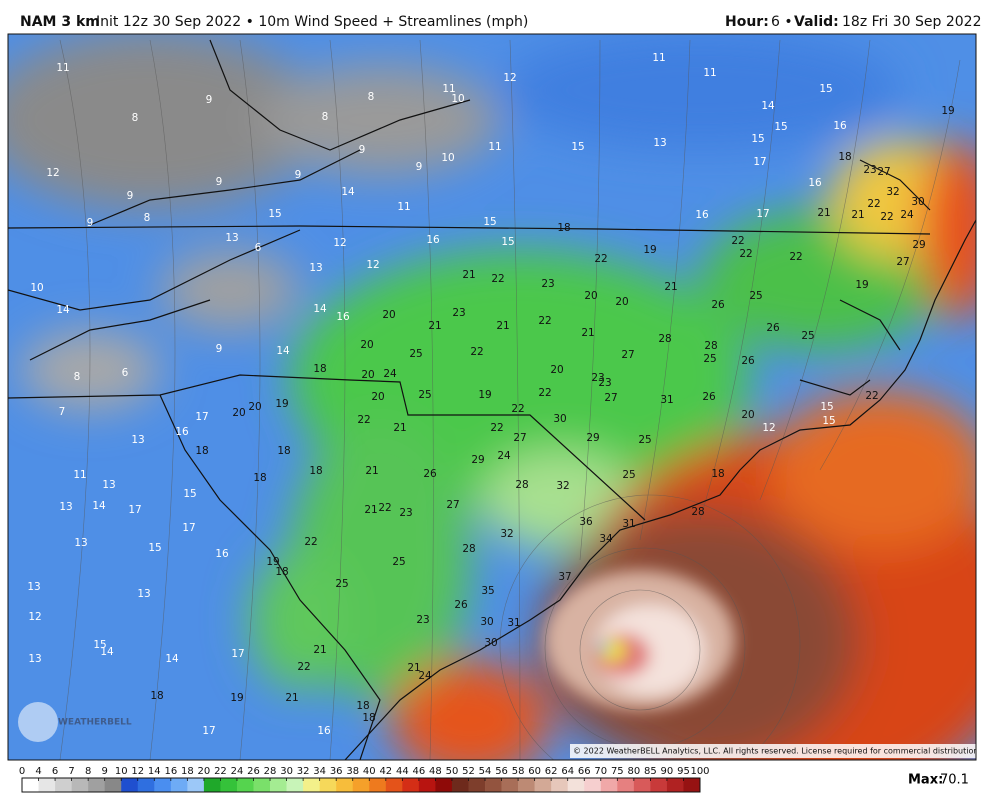 The width and height of the screenshot is (984, 812). What do you see at coordinates (782, 22) in the screenshot?
I see `hour-value: 6 •` at bounding box center [782, 22].